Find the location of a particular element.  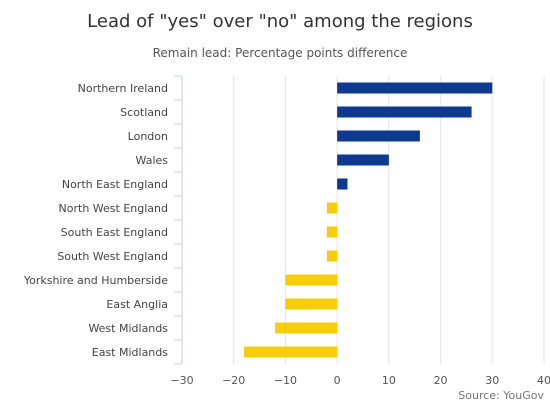

bar-wales is located at coordinates (363, 160).